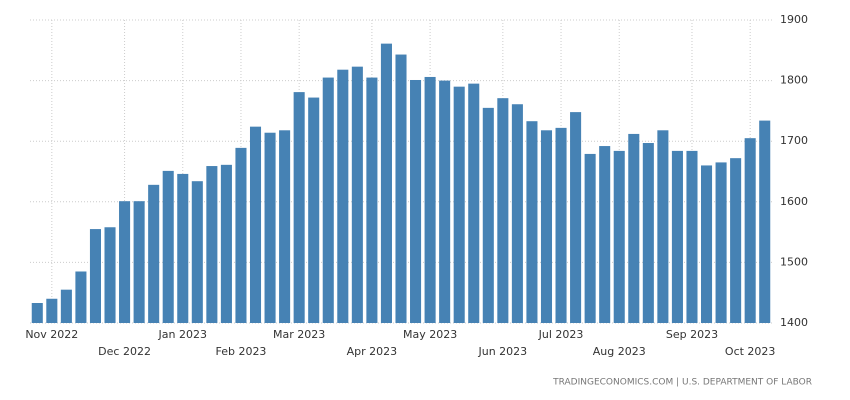 The image size is (850, 400). What do you see at coordinates (794, 322) in the screenshot?
I see `y-tick-label: 1400` at bounding box center [794, 322].